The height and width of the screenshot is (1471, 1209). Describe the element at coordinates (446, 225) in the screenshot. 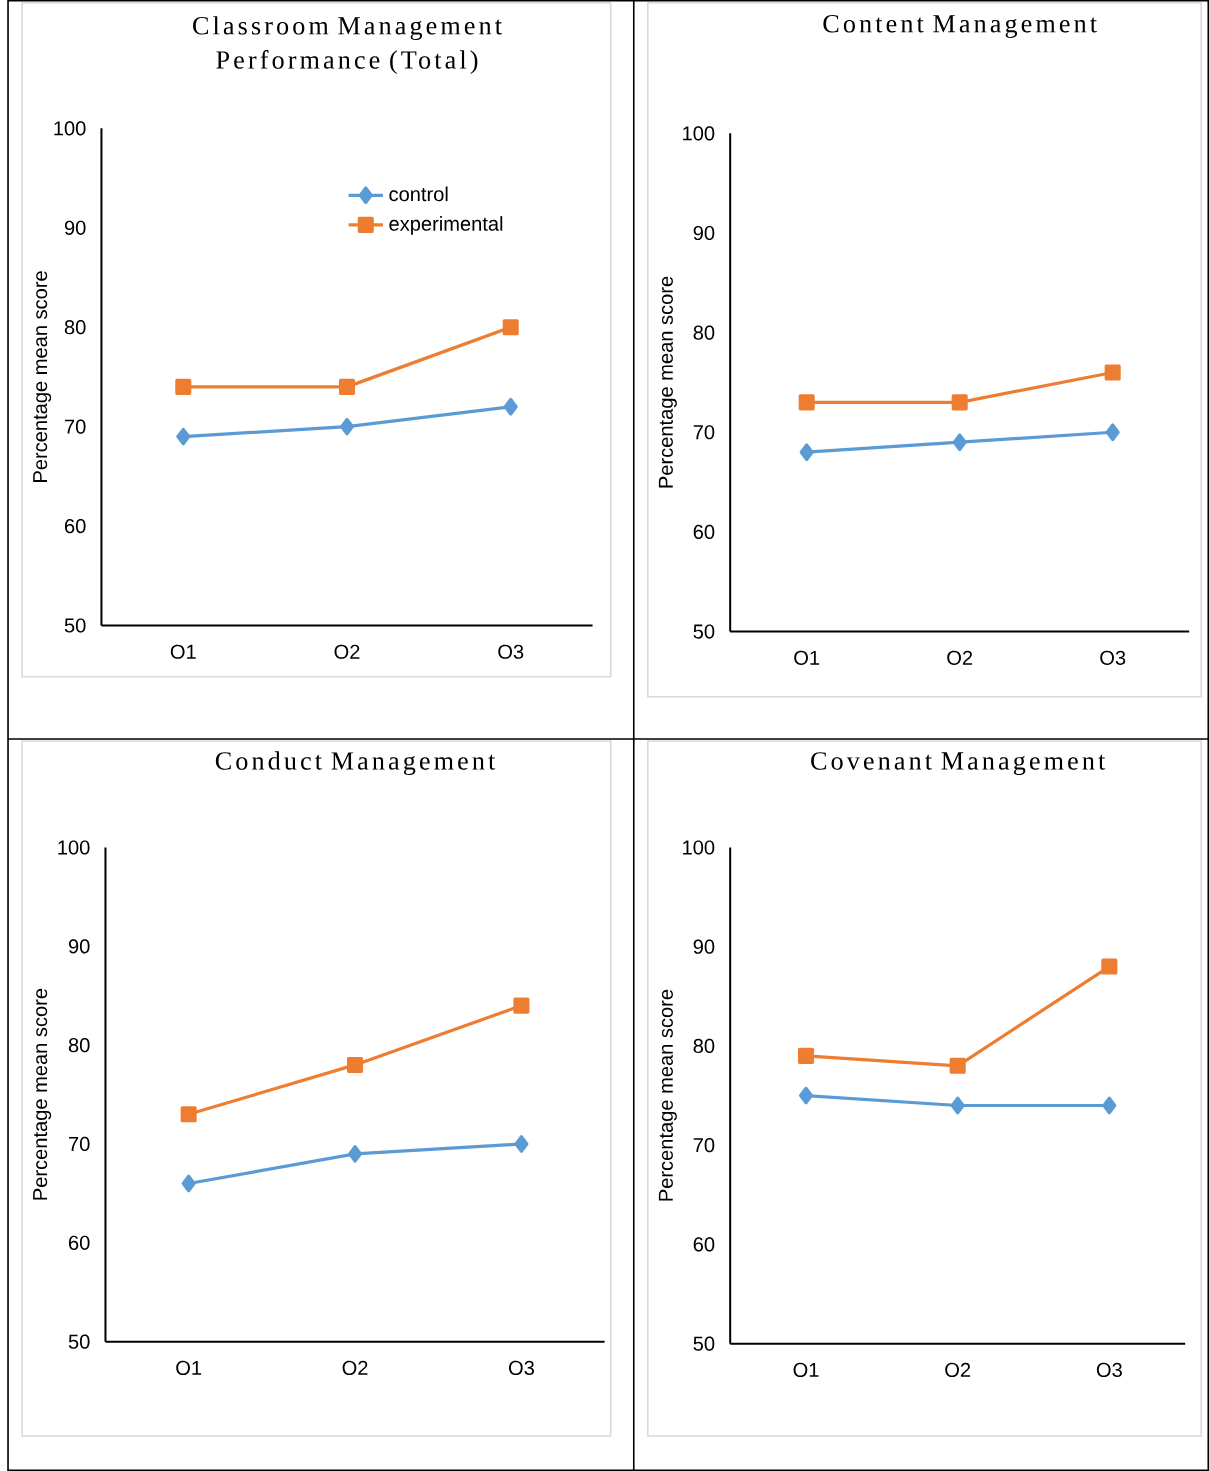

I see `legend-label: experimental` at that location.